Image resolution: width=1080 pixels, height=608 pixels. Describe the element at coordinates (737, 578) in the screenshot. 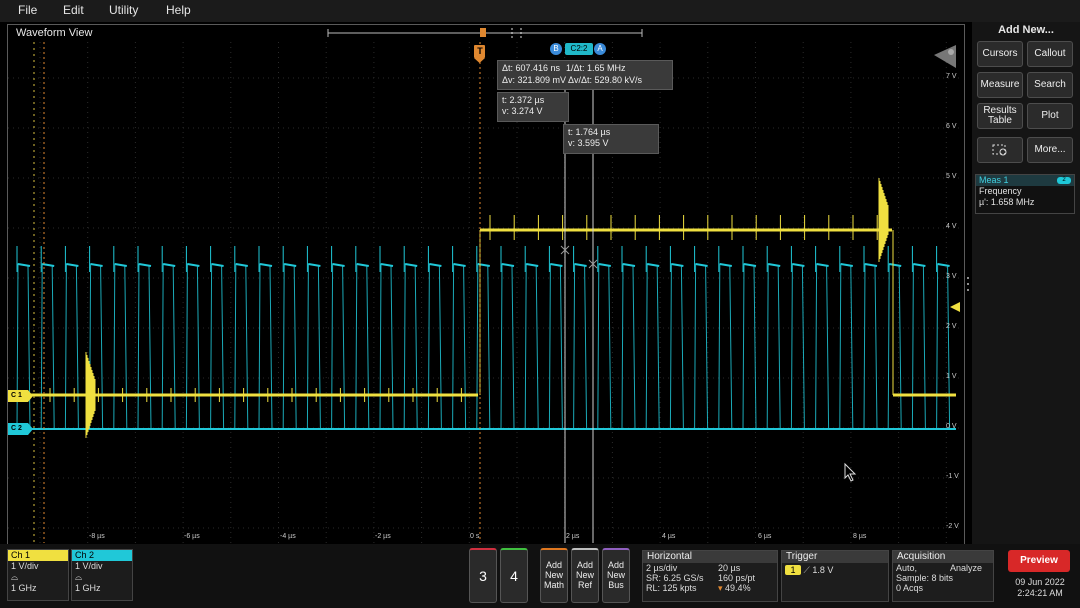

I see `time-per-point: 160 ps/pt` at that location.